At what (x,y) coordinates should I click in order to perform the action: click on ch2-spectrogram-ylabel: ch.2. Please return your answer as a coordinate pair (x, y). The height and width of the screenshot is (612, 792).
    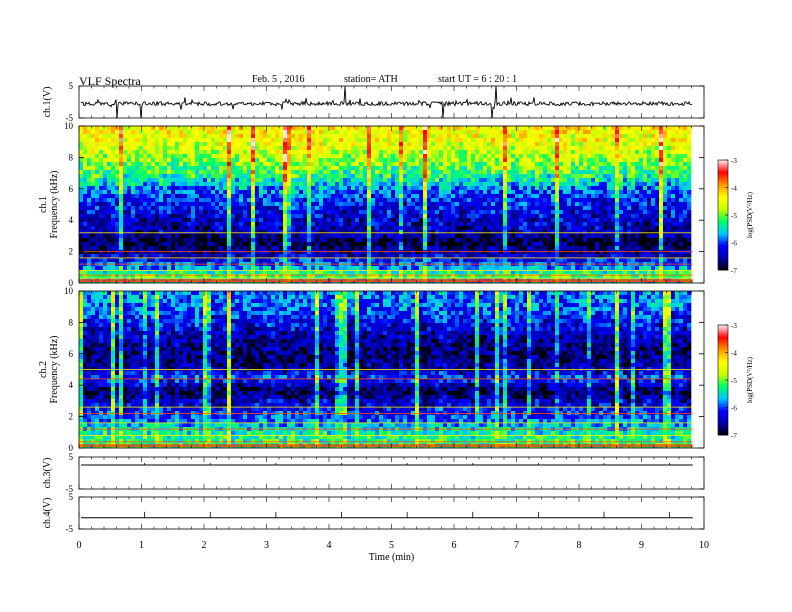
    Looking at the image, I should click on (43, 369).